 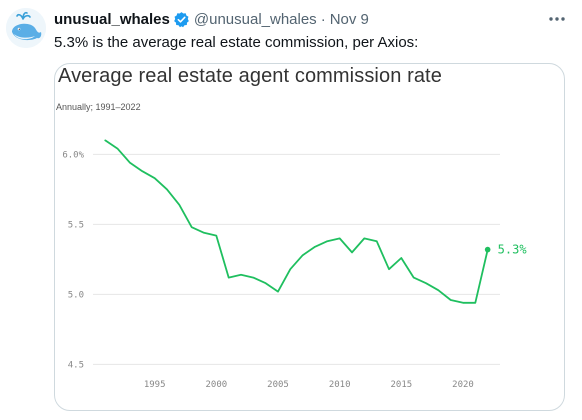 What do you see at coordinates (278, 385) in the screenshot?
I see `x-tick-label-2: 2005` at bounding box center [278, 385].